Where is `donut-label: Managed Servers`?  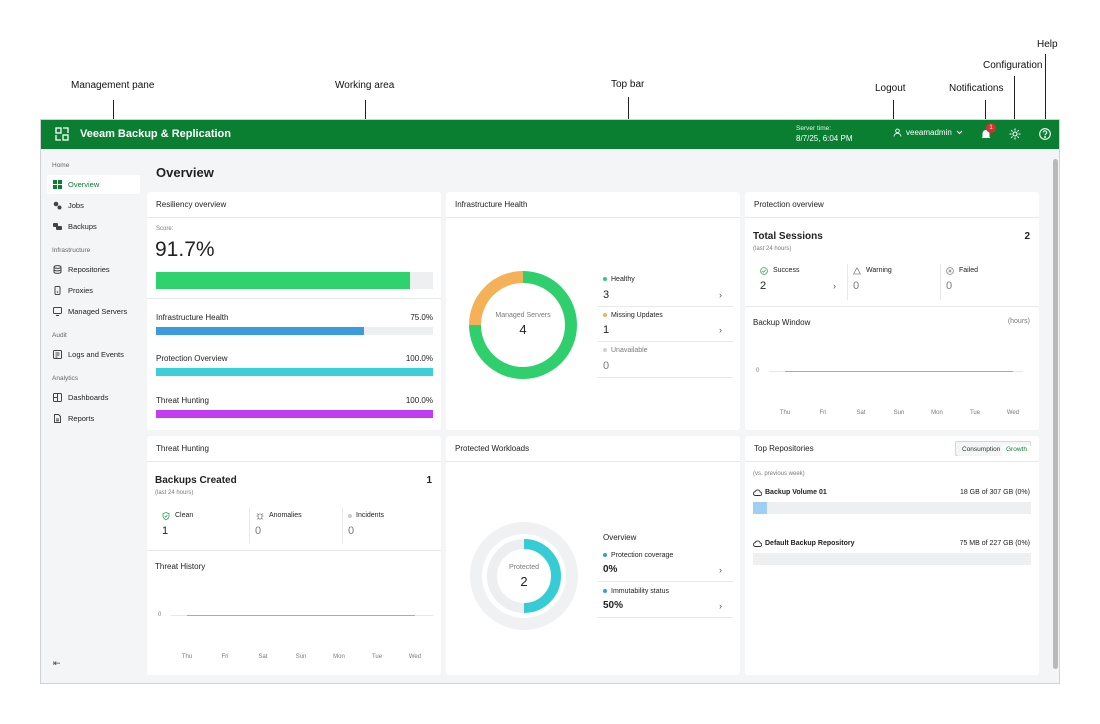 donut-label: Managed Servers is located at coordinates (523, 315).